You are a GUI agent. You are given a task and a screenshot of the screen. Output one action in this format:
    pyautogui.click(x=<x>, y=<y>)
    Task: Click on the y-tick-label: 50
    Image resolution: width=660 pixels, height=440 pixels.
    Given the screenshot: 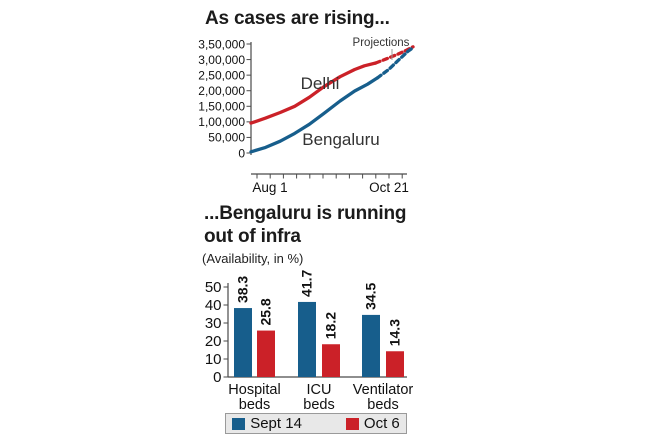 What is the action you would take?
    pyautogui.click(x=213, y=287)
    